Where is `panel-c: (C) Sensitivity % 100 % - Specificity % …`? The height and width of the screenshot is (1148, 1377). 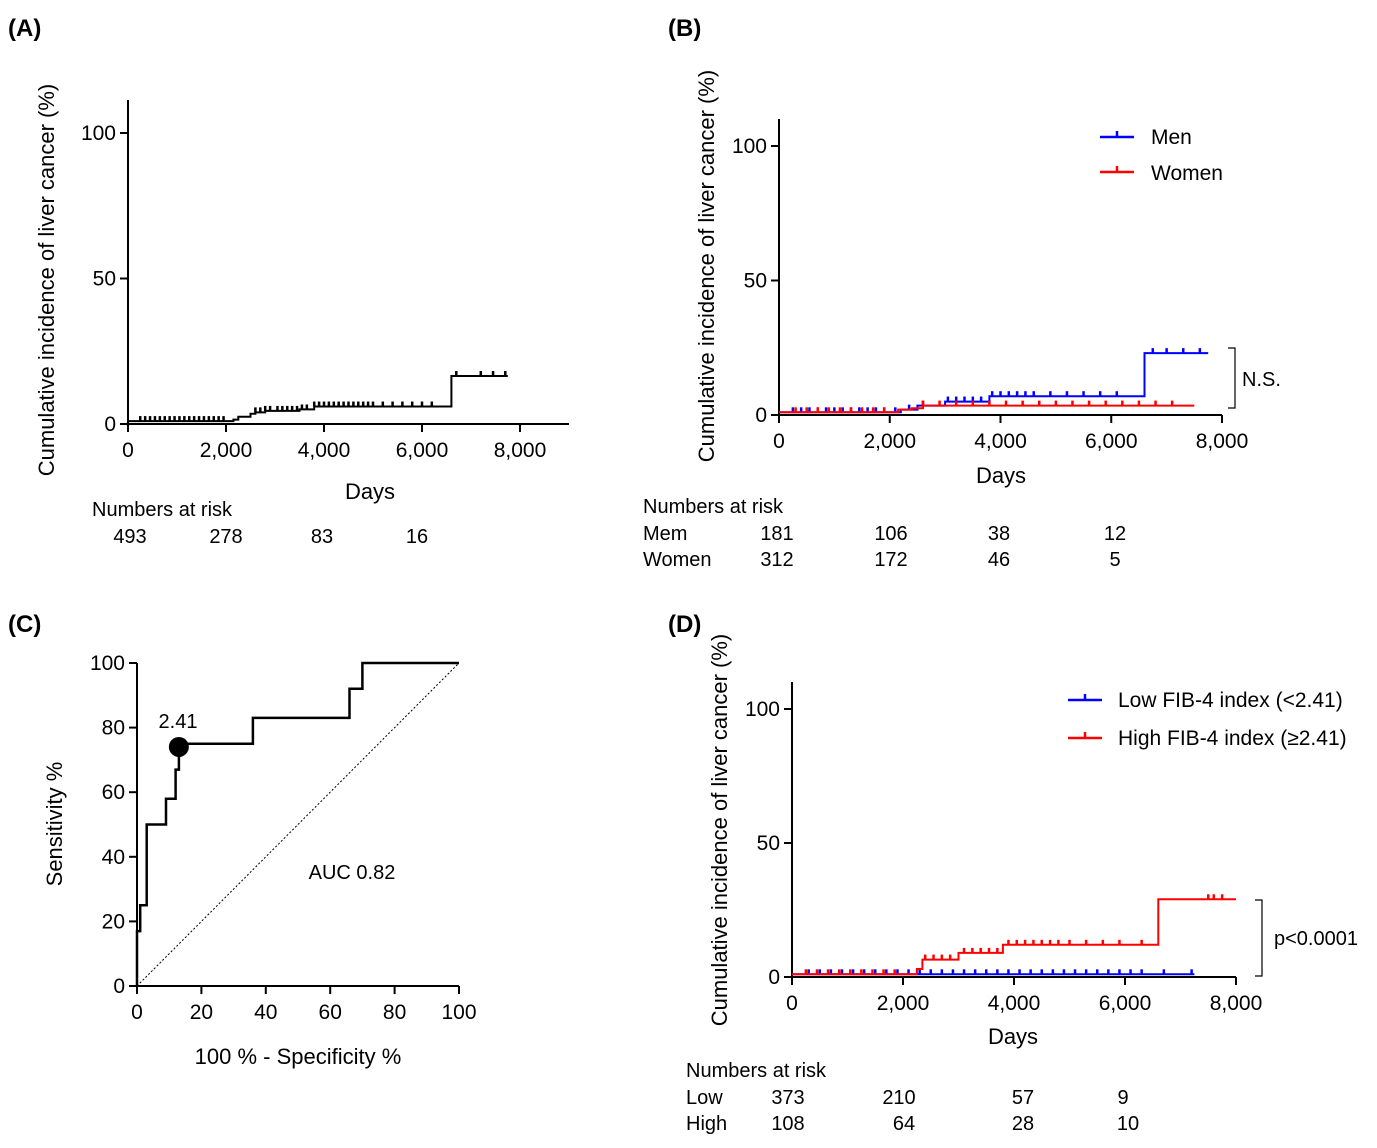 panel-c: (C) Sensitivity % 100 % - Specificity % … is located at coordinates (242, 840).